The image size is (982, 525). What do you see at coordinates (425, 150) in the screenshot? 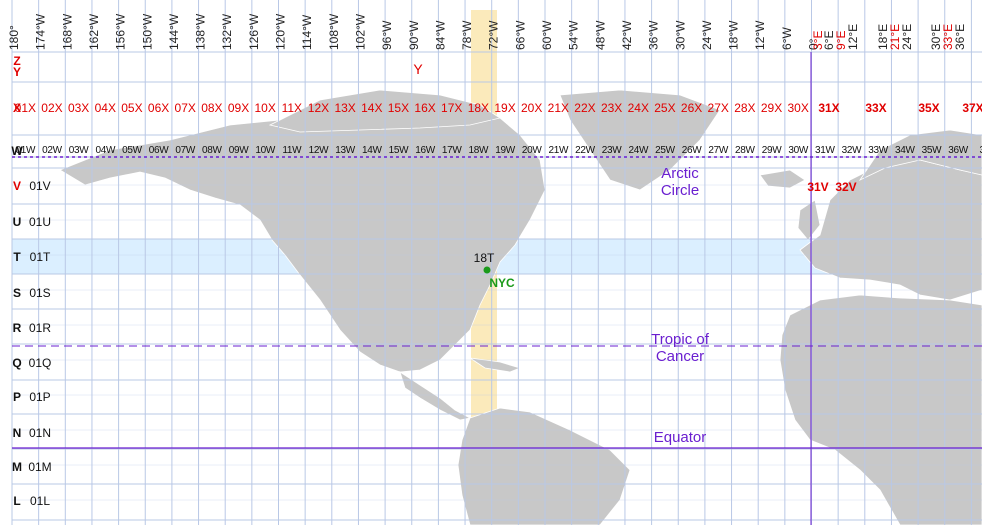
I see `zone-label-w: 16W` at bounding box center [425, 150].